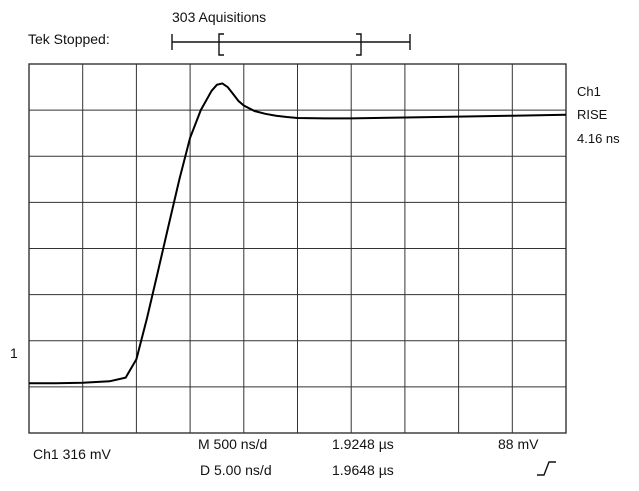  Describe the element at coordinates (72, 454) in the screenshot. I see `channel-scale: Ch1 316 mV` at that location.